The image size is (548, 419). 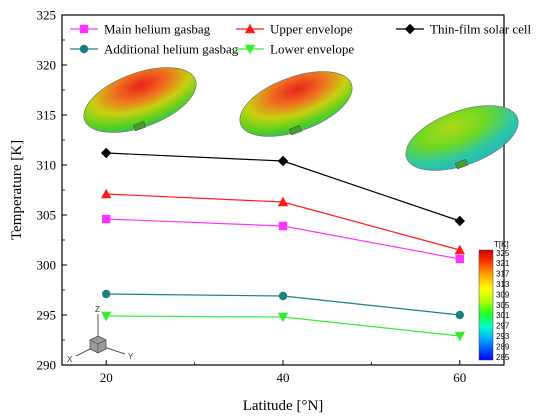 I want to click on colorbar-tick-label: 293, so click(x=503, y=336).